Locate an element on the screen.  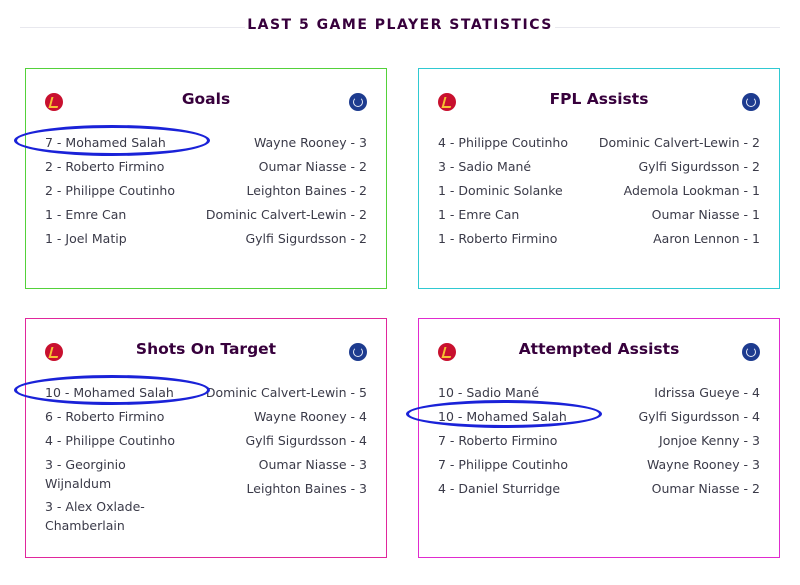
list-item: Aaron Lennon - 1 is located at coordinates (706, 238).